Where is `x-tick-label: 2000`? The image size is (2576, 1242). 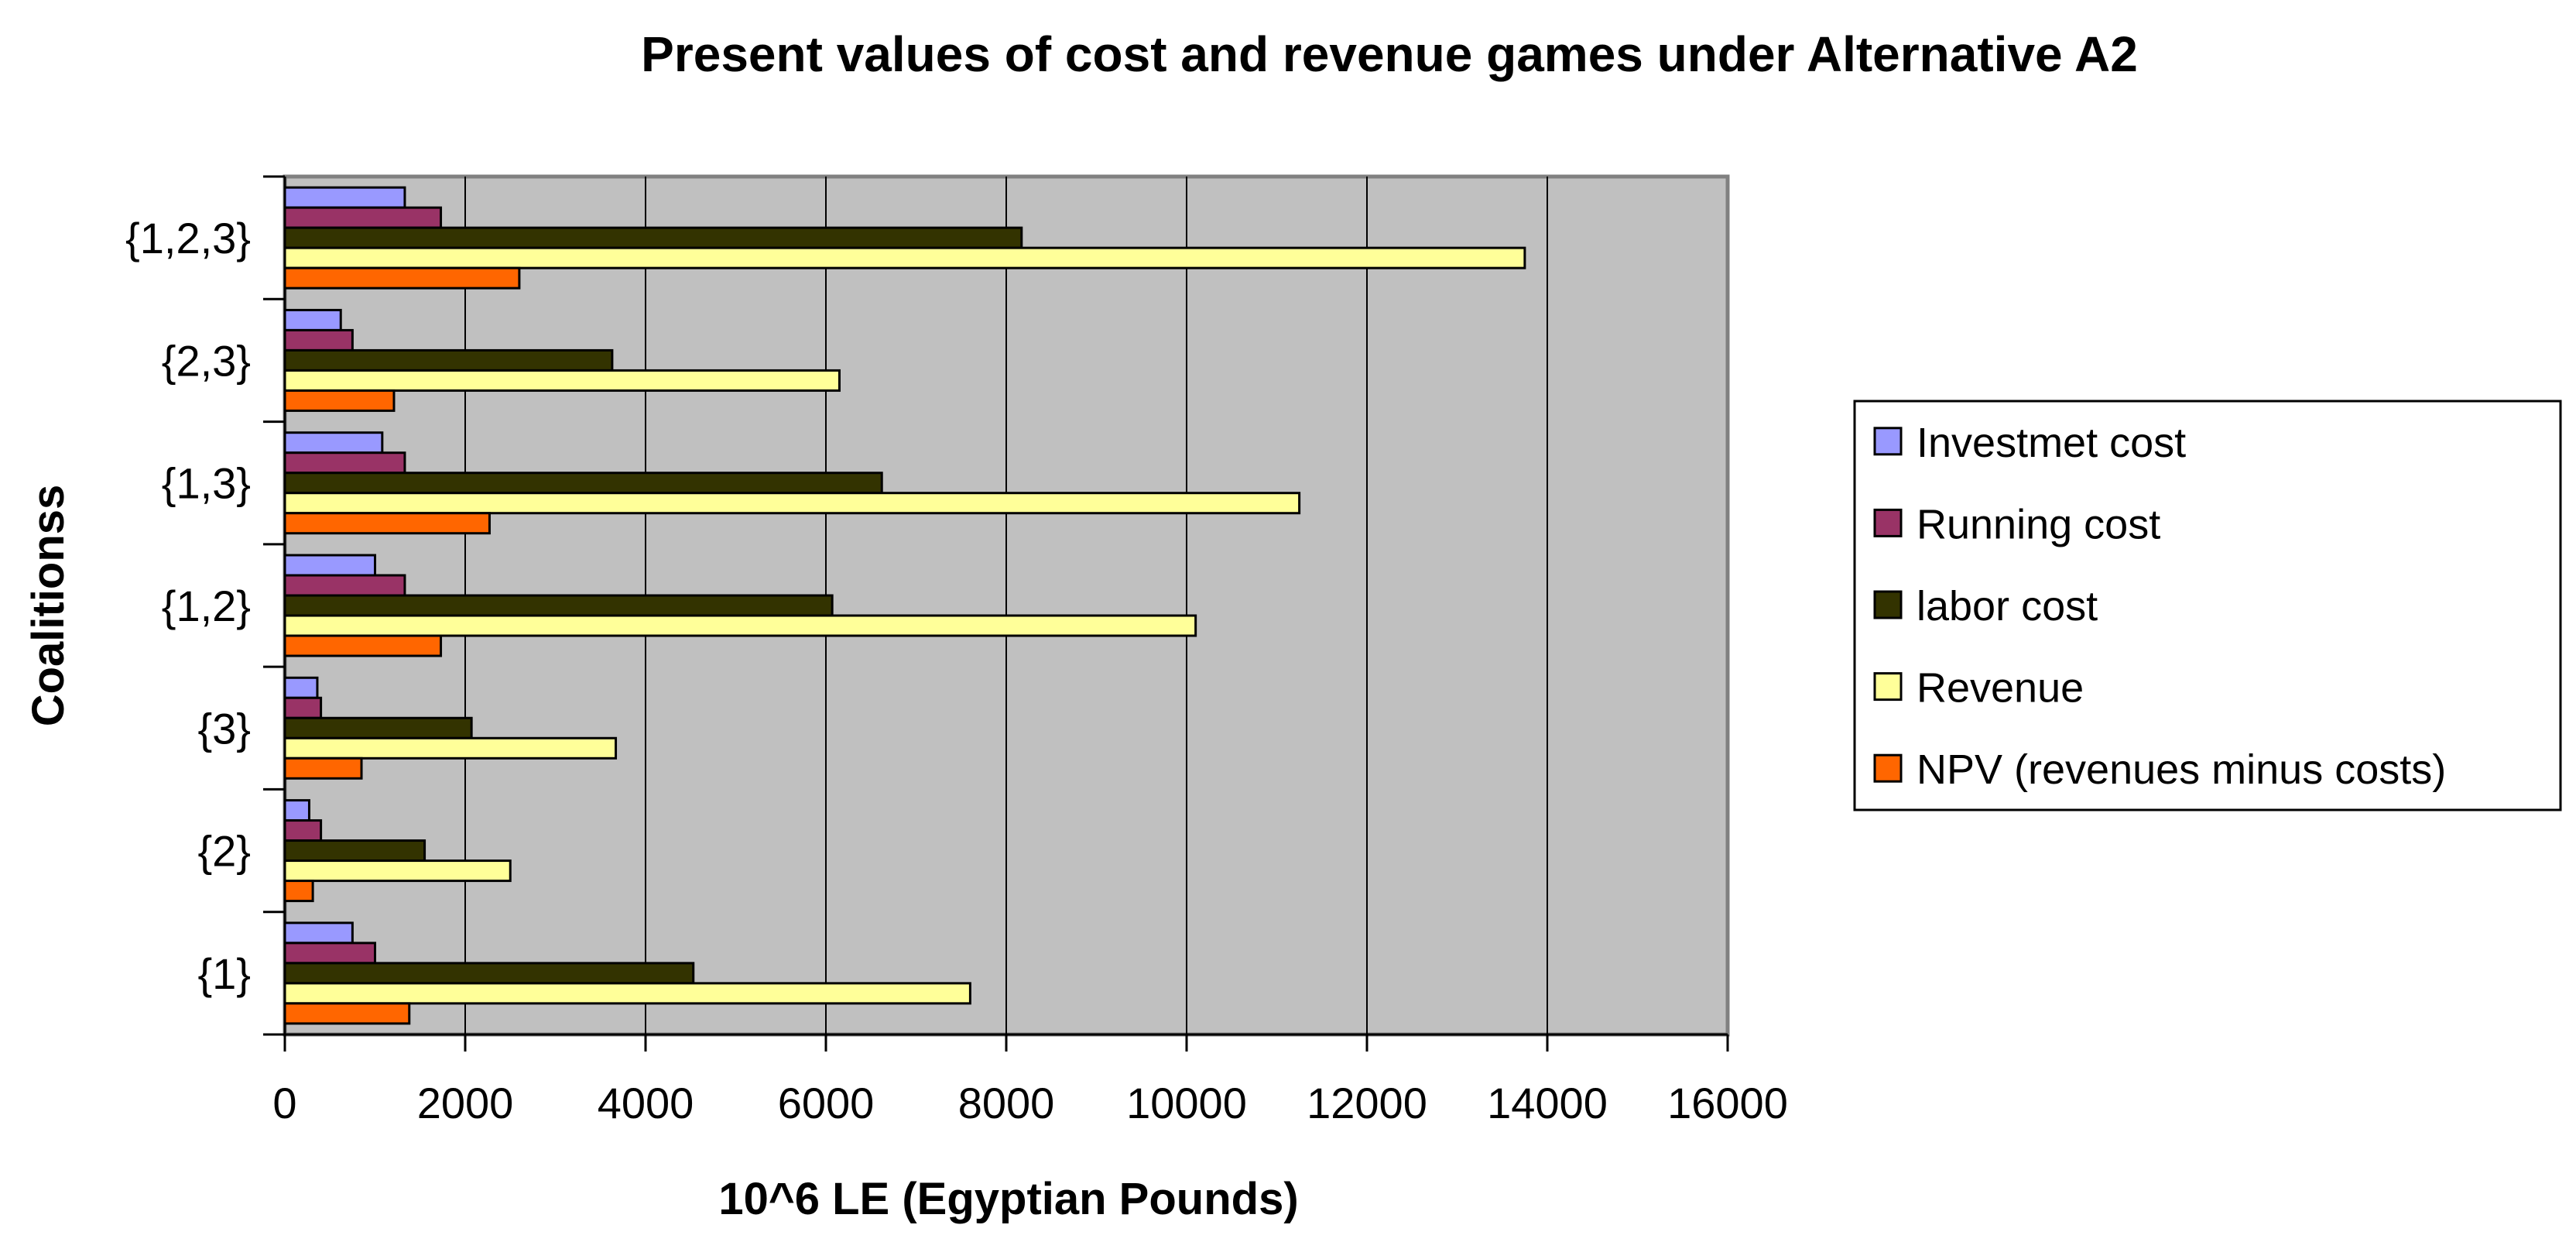
x-tick-label: 2000 is located at coordinates (466, 1103).